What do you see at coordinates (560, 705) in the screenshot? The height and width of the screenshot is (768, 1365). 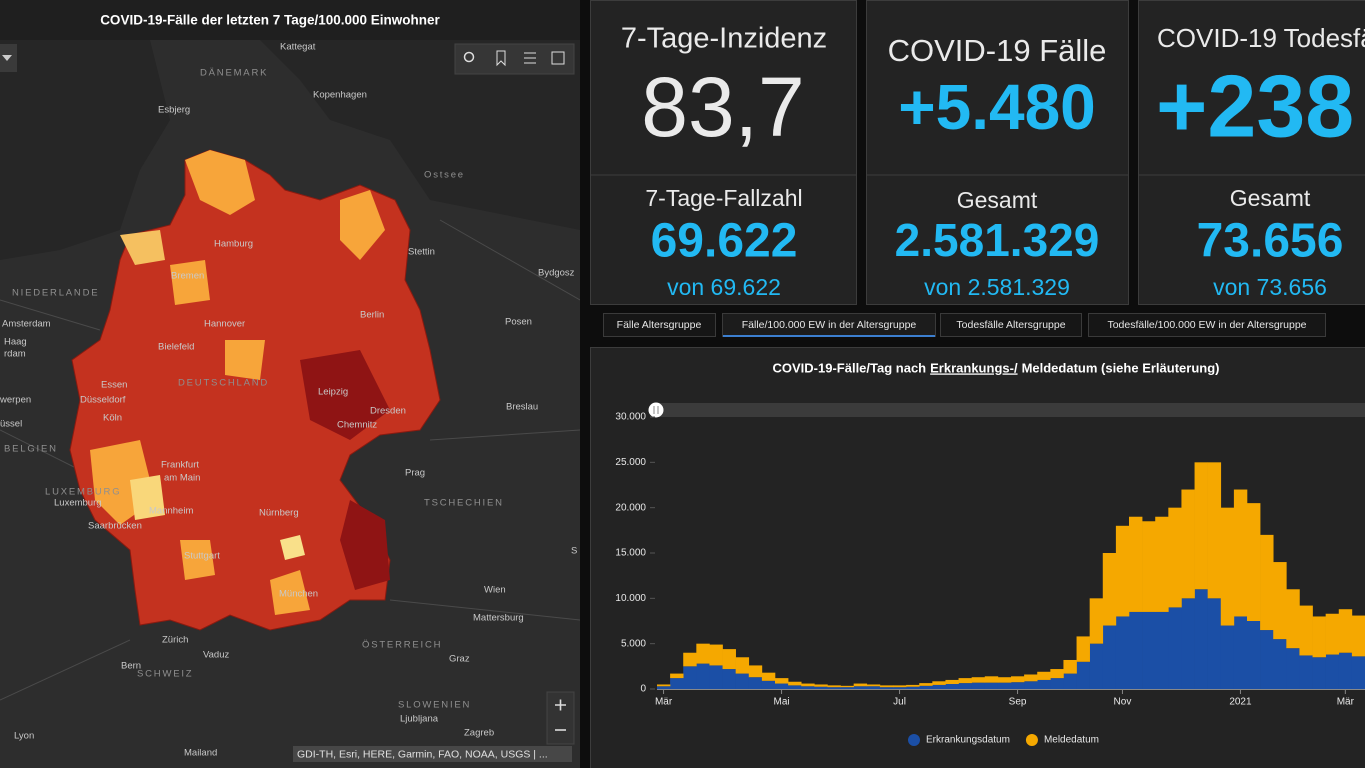 I see `zoom-in` at bounding box center [560, 705].